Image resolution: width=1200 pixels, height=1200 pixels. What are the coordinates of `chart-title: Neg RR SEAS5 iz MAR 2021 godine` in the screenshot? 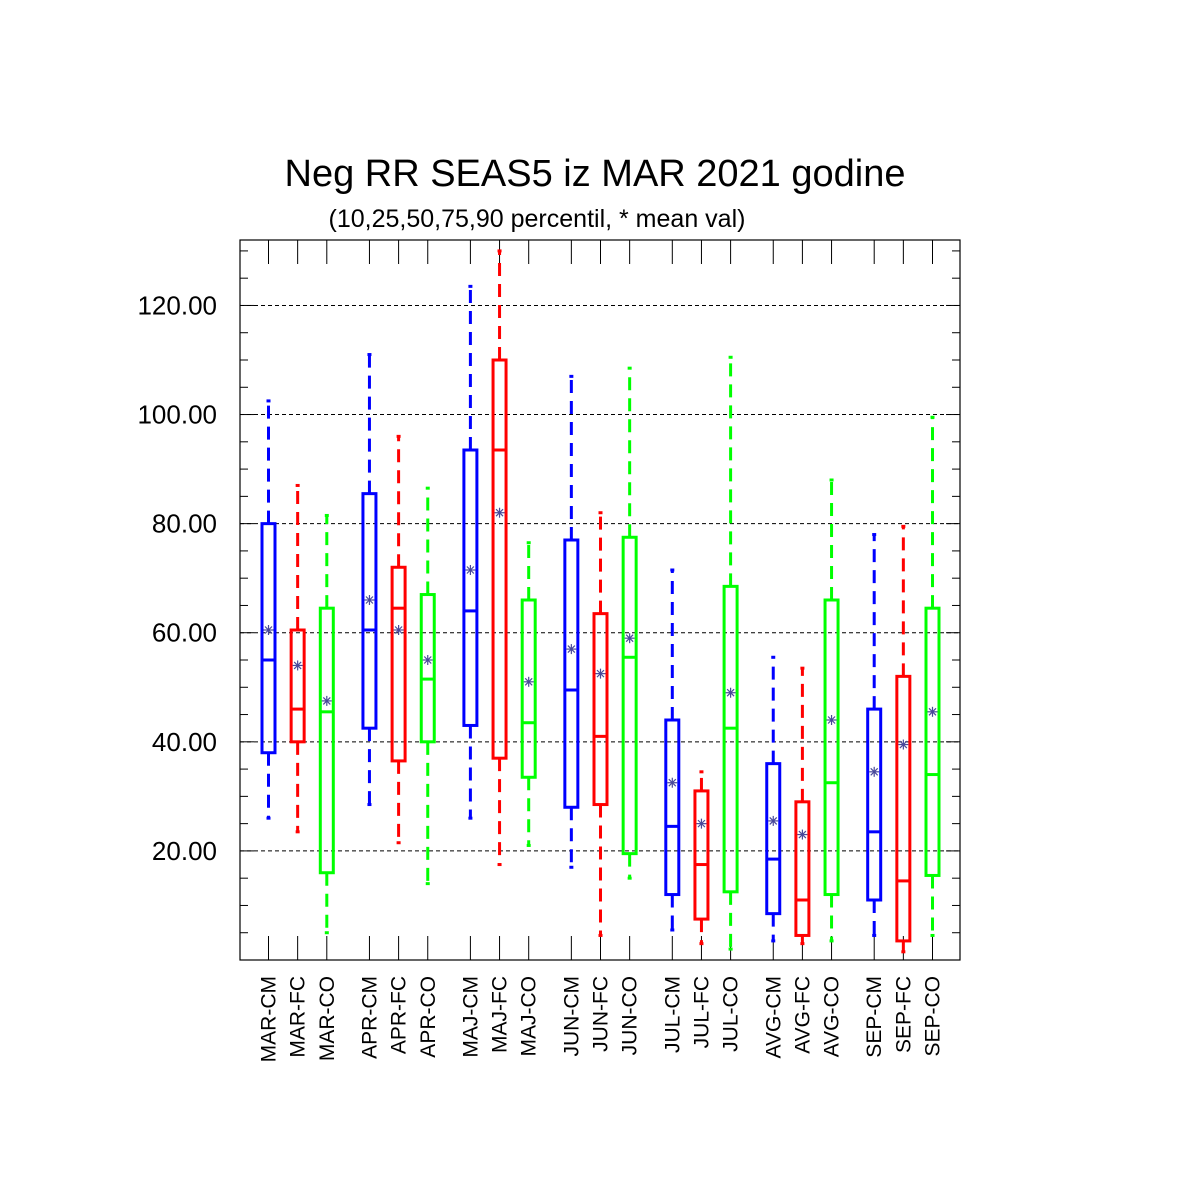 It's located at (595, 174).